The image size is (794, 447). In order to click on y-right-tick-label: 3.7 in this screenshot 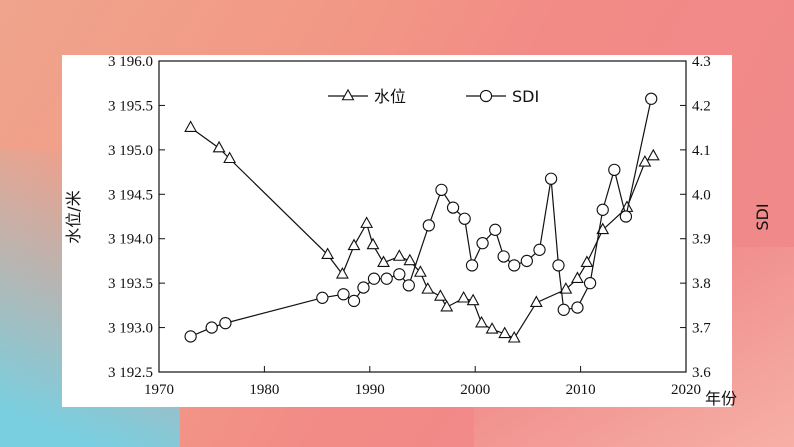, I will do `click(701, 329)`.